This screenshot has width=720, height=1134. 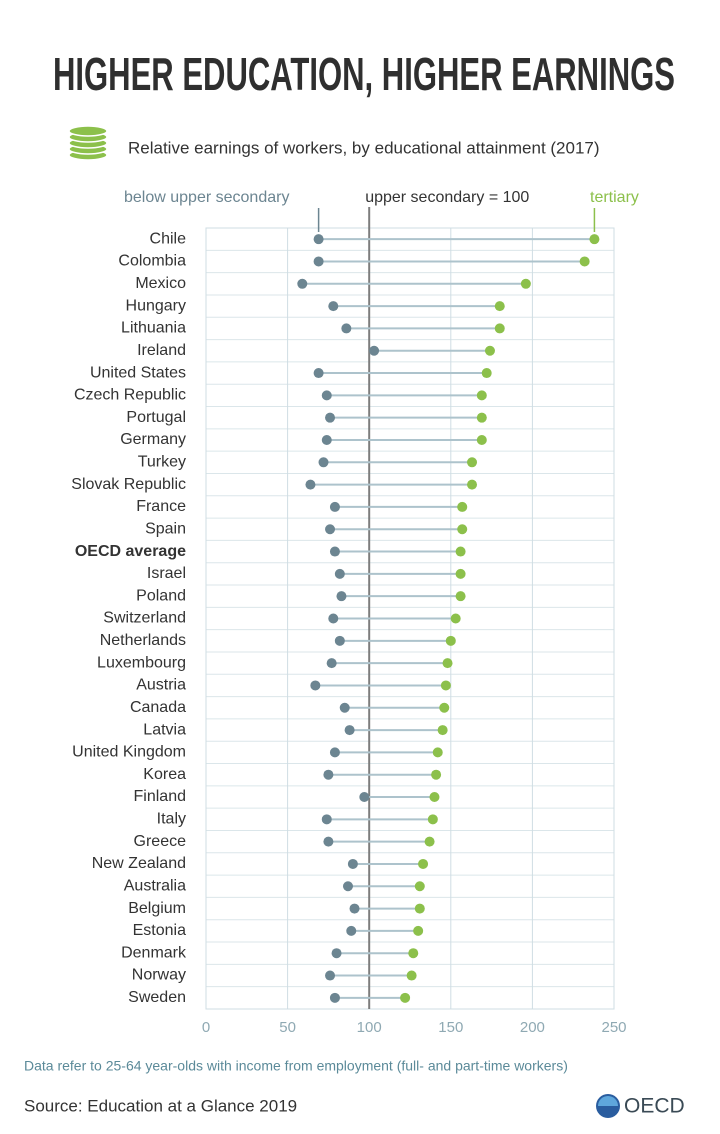 I want to click on category-label: Estonia, so click(x=159, y=930).